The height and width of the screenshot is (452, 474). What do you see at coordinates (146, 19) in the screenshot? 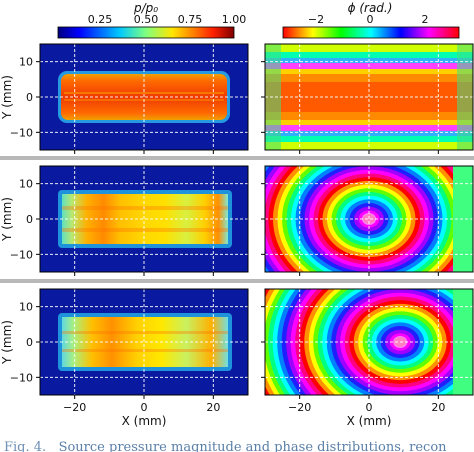
I see `colorbar-magnitude-tick: 0.50` at bounding box center [146, 19].